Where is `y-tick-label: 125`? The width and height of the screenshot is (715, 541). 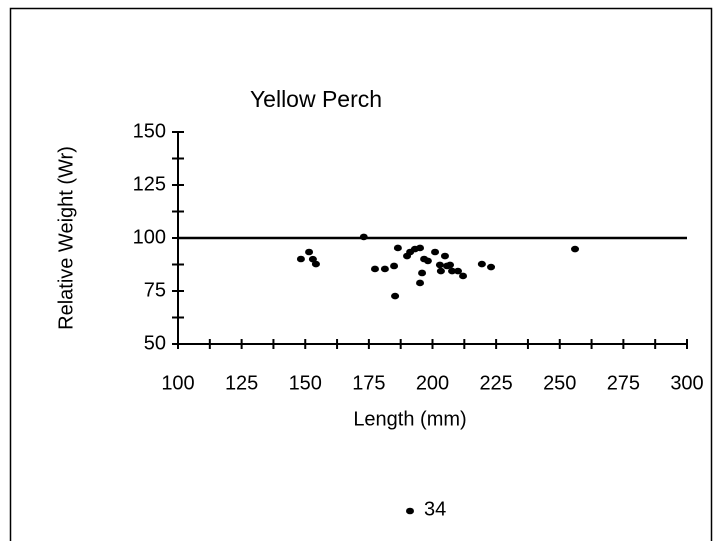 y-tick-label: 125 is located at coordinates (149, 184).